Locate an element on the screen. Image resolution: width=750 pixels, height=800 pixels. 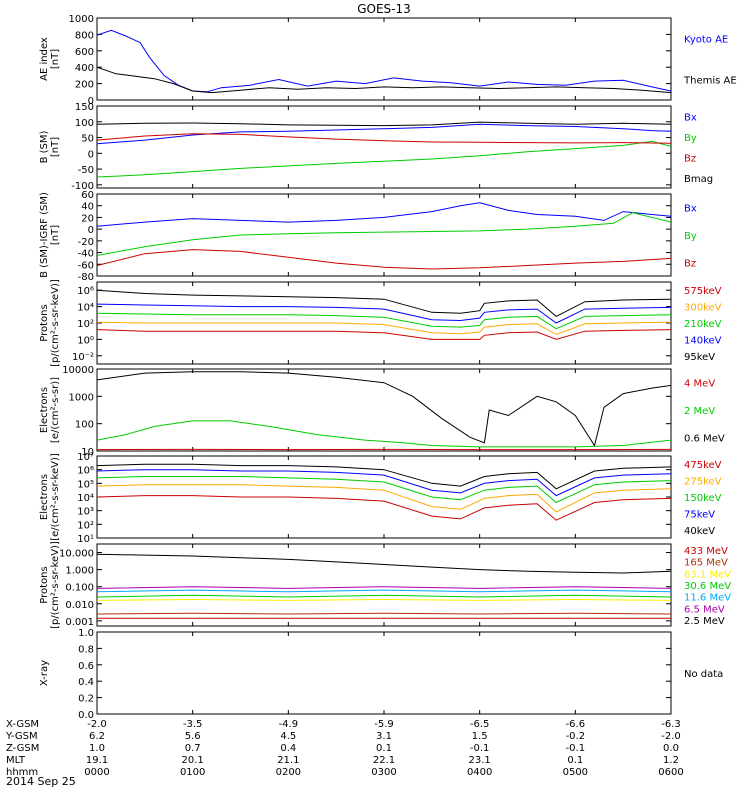
x-axis-value: 1.2 is located at coordinates (671, 760).